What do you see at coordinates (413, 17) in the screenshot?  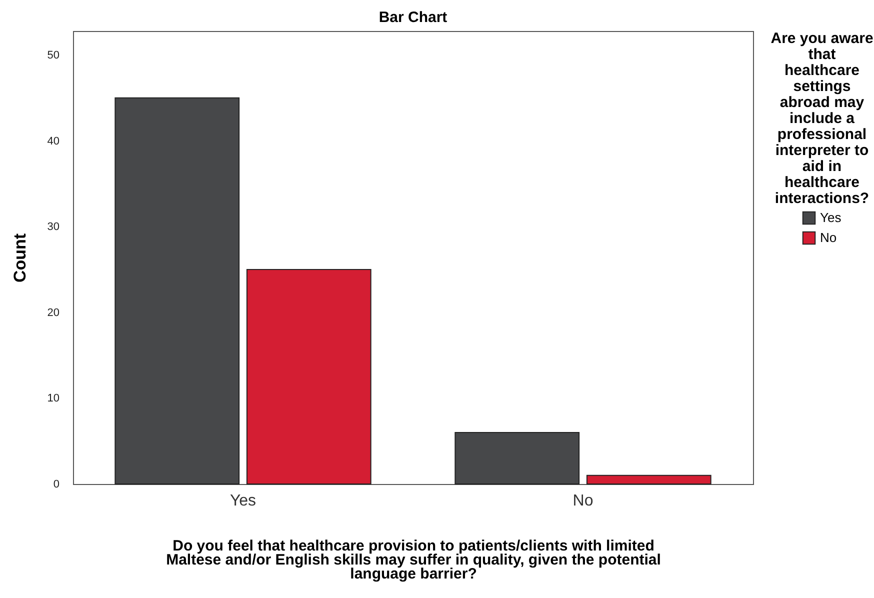 I see `chart-title: Bar Chart` at bounding box center [413, 17].